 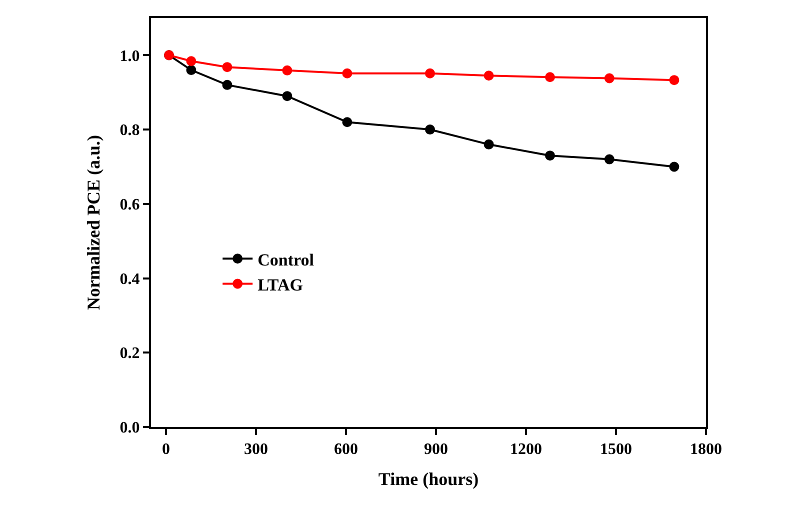 What do you see at coordinates (130, 56) in the screenshot?
I see `y-tick-label: 1.0` at bounding box center [130, 56].